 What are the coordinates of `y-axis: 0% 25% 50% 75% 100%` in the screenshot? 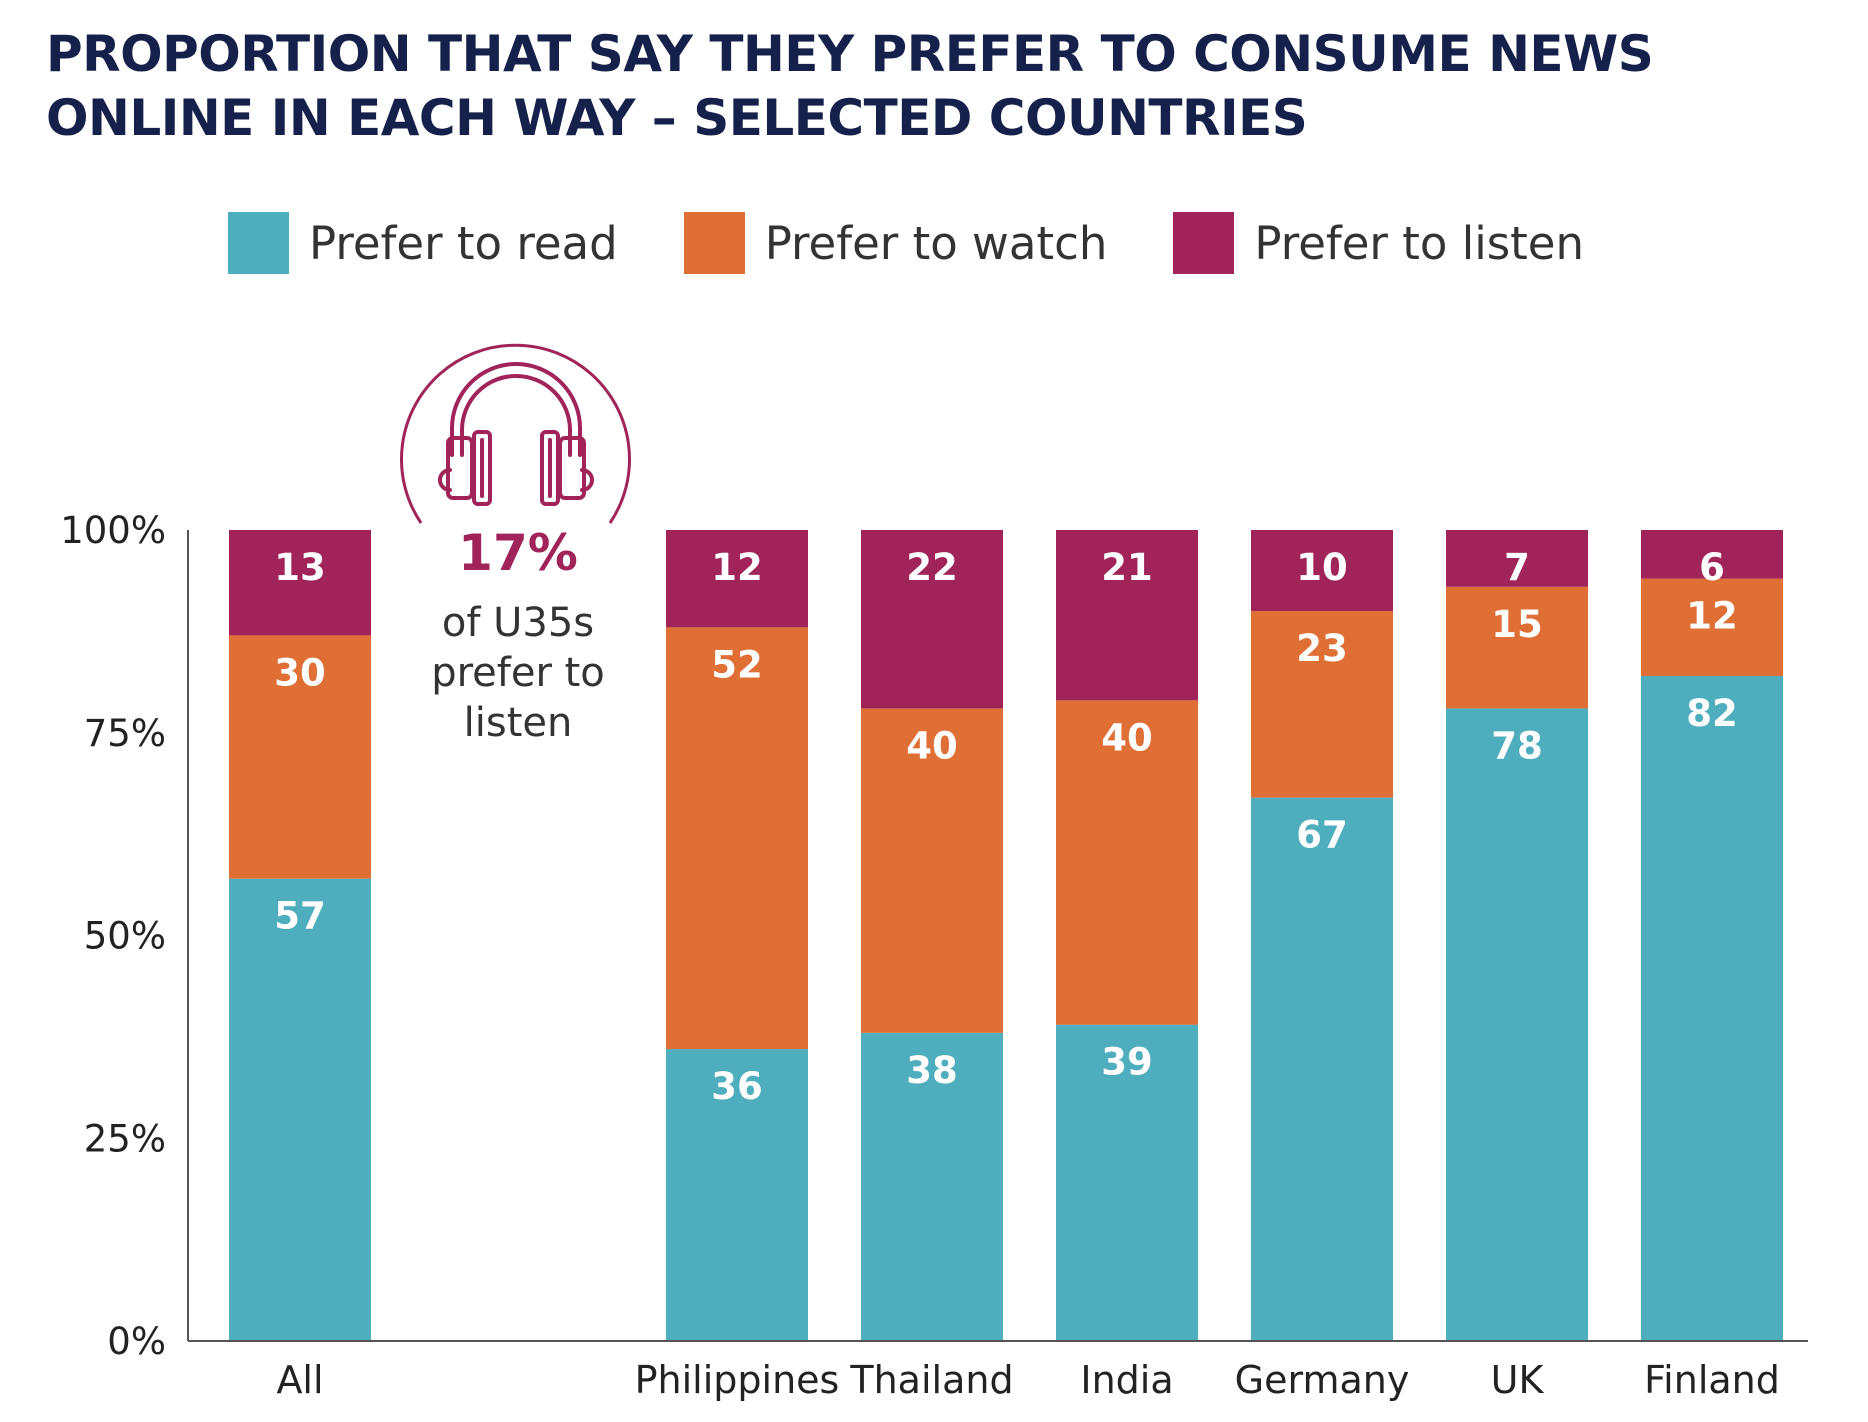 It's located at (124, 936).